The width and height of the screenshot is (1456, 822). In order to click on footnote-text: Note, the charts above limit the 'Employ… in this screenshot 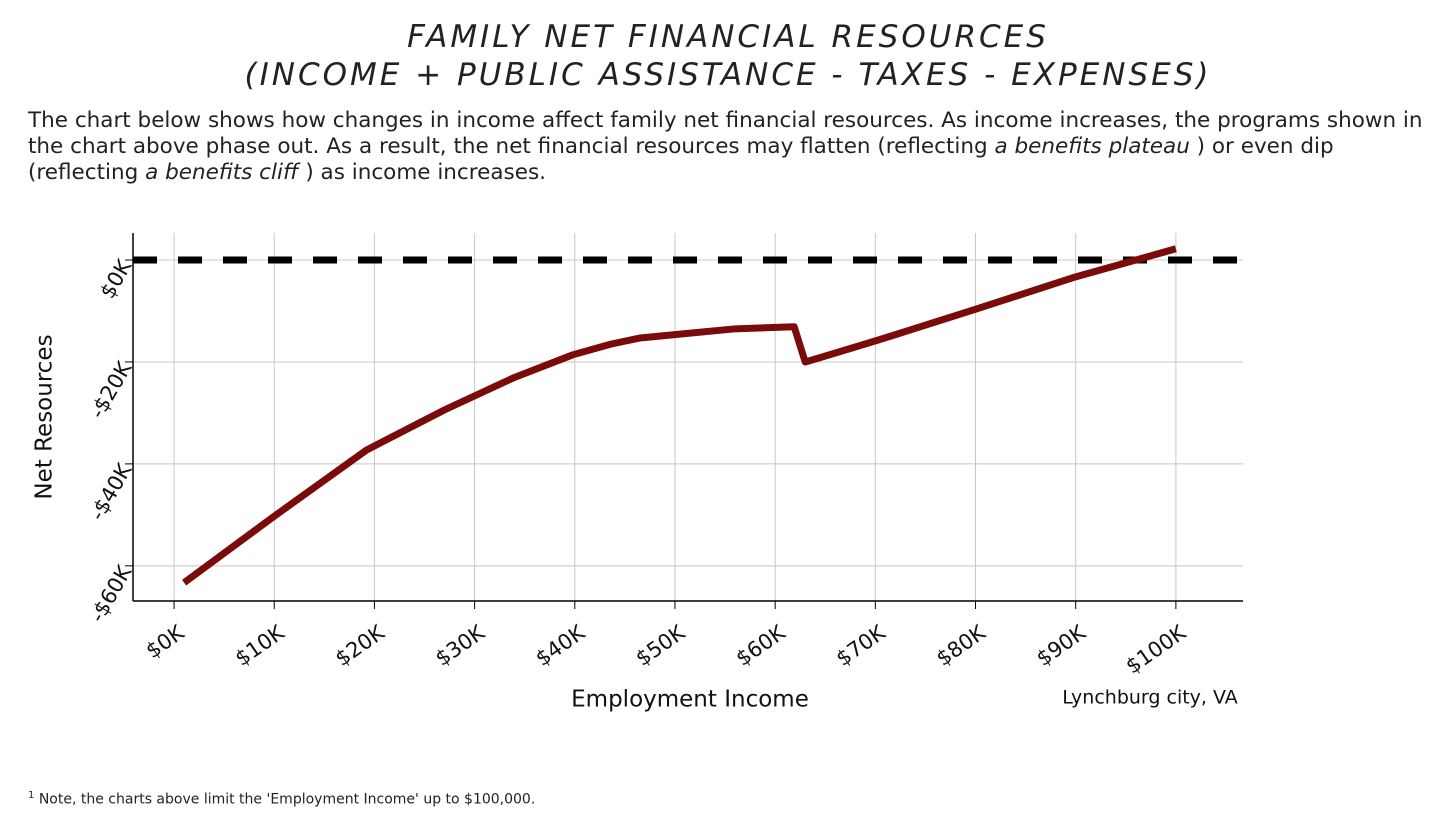, I will do `click(287, 799)`.